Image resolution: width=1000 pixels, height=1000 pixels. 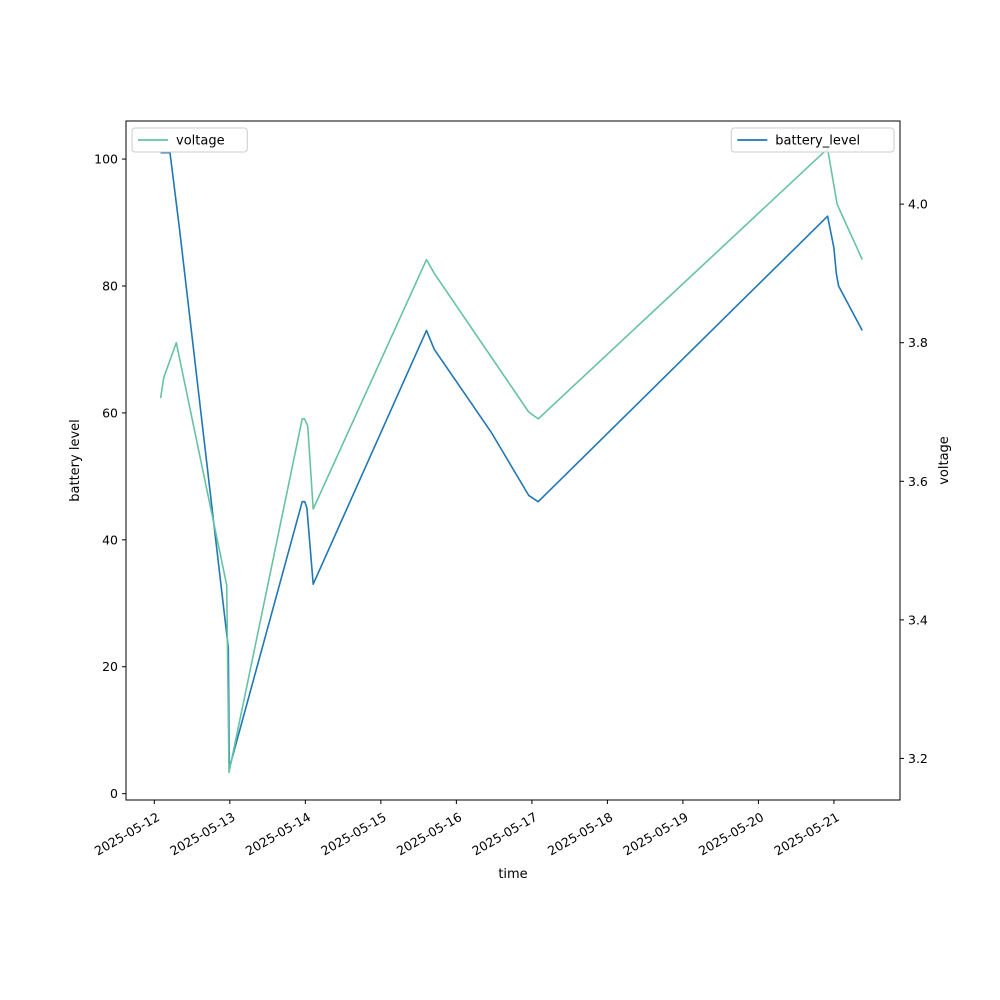 I want to click on y-axis-left-title: battery level, so click(x=75, y=460).